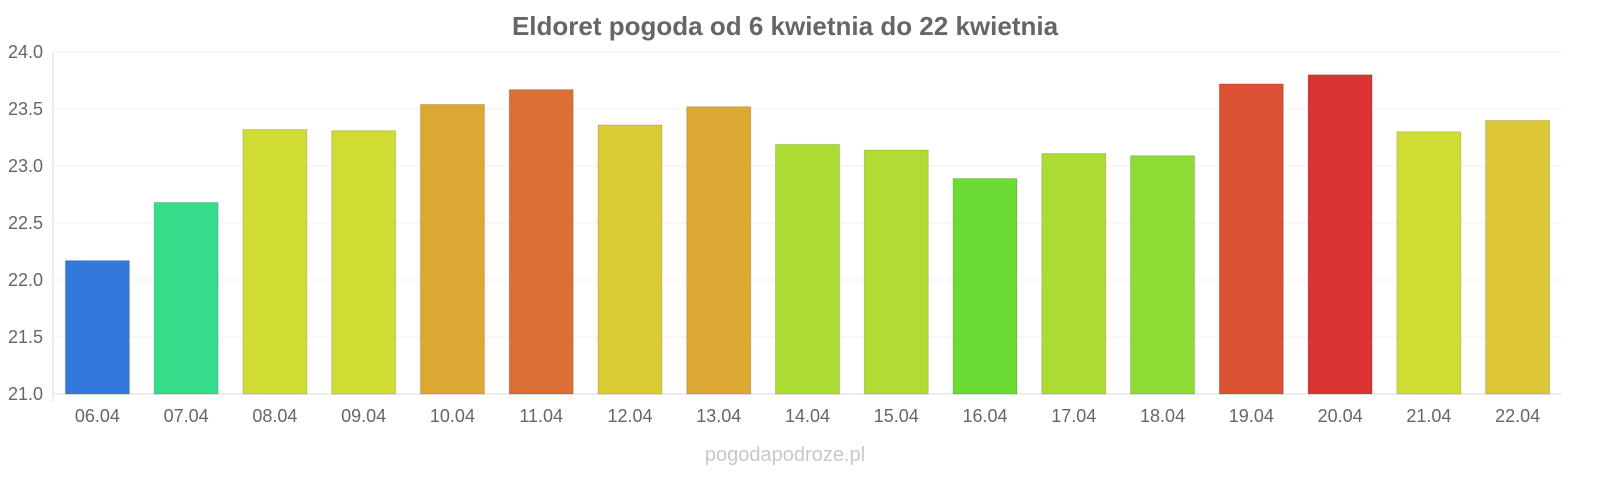 The width and height of the screenshot is (1600, 480). What do you see at coordinates (452, 249) in the screenshot?
I see `bar-10.04` at bounding box center [452, 249].